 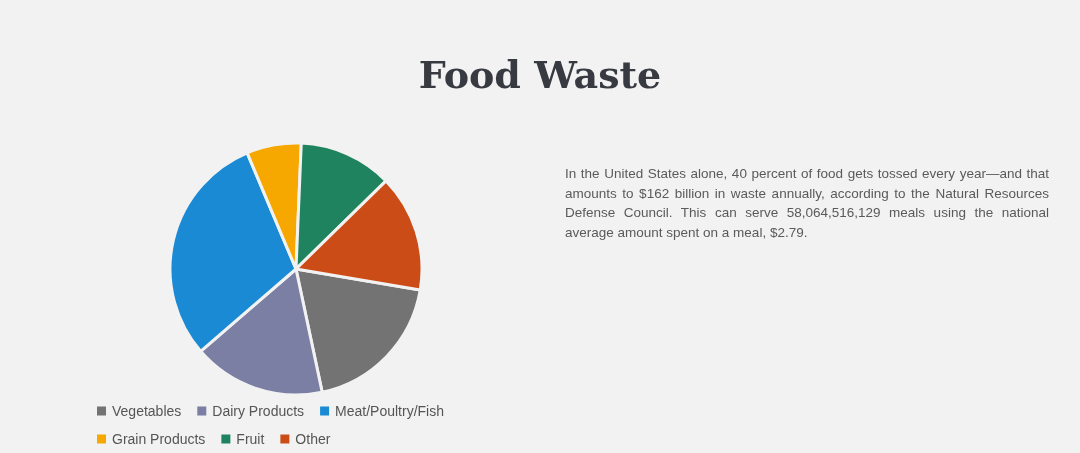 What do you see at coordinates (258, 411) in the screenshot?
I see `legend-label: Dairy Products` at bounding box center [258, 411].